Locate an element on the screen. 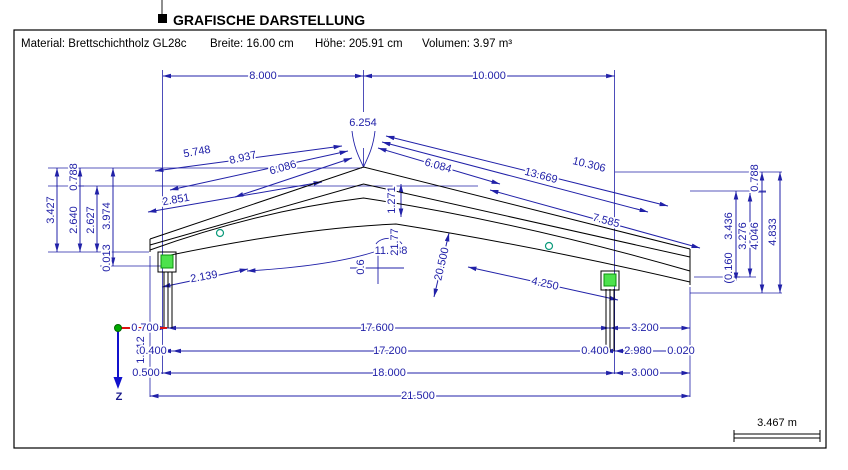  coordinate-axes: Z is located at coordinates (140, 363).